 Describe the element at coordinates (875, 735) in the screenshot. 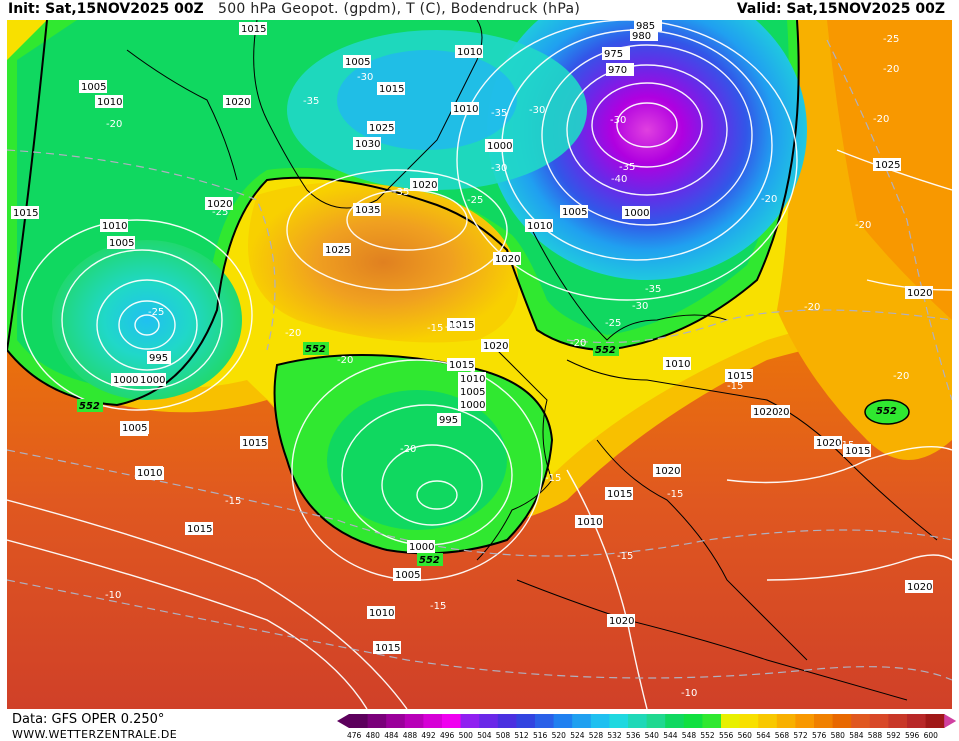

I see `legend-tick-label: 588` at that location.